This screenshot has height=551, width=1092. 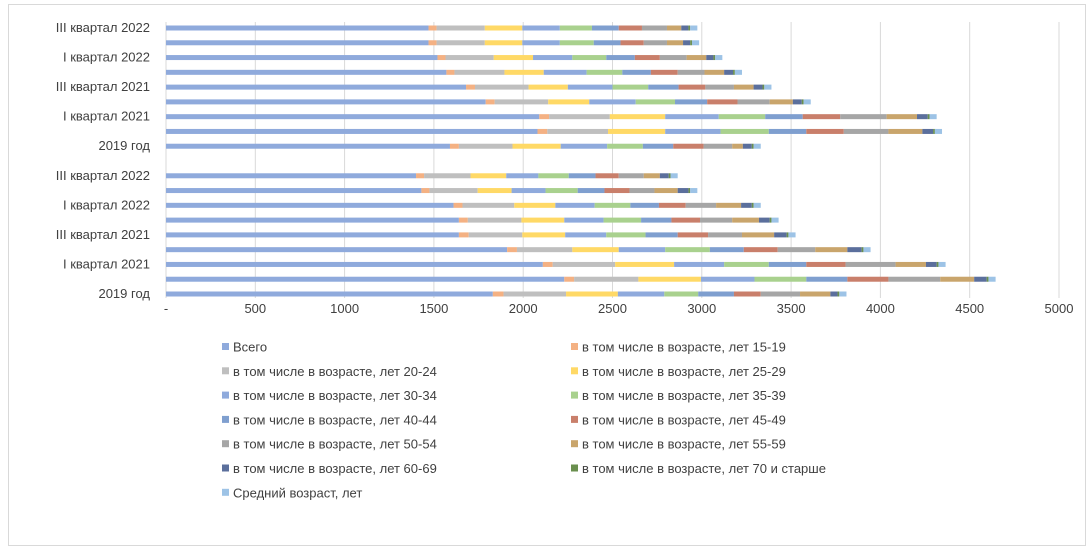 What do you see at coordinates (103, 234) in the screenshot?
I see `category-label: III квартал 2021` at bounding box center [103, 234].